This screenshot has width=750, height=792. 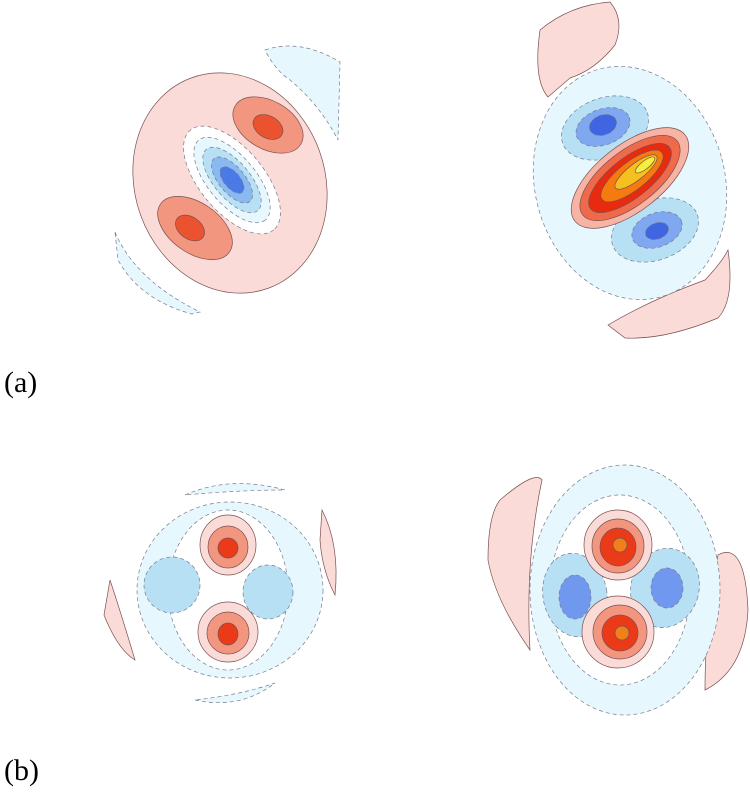 I want to click on contour-plot-b-right, so click(x=618, y=590).